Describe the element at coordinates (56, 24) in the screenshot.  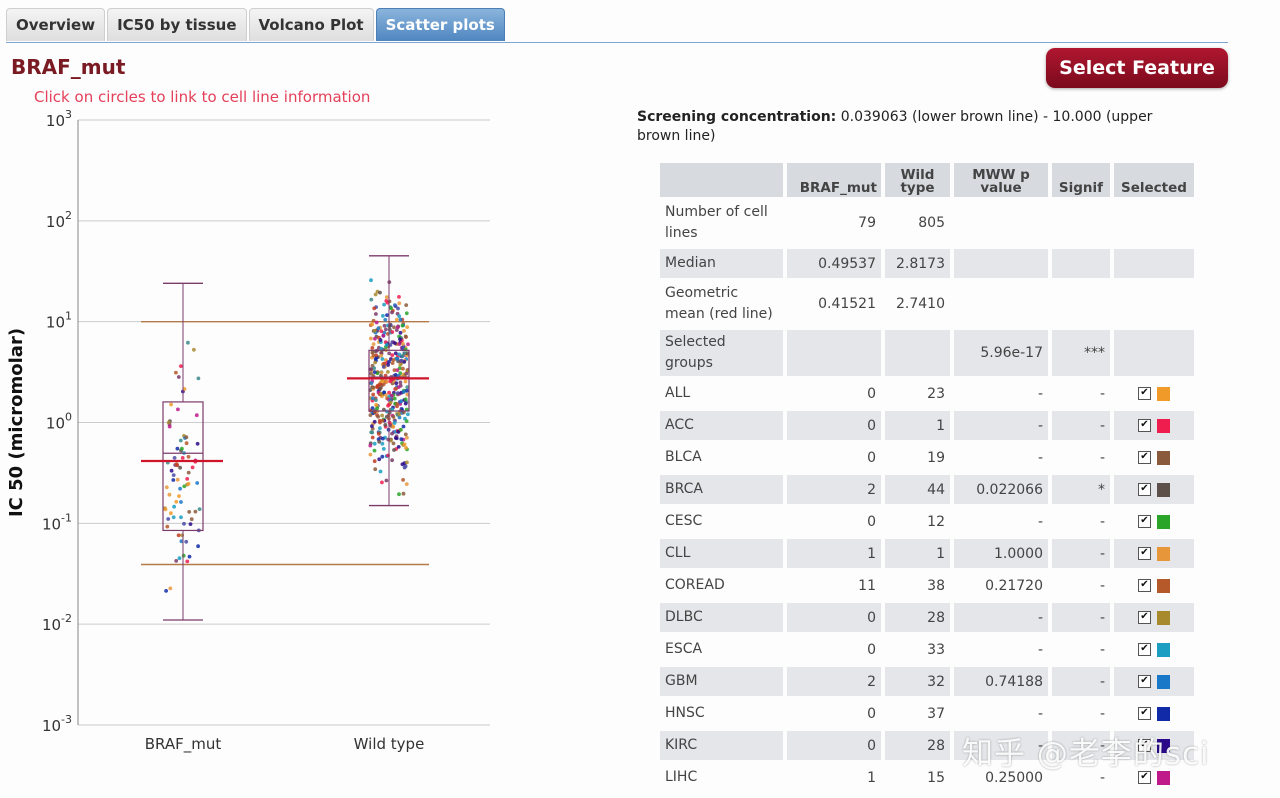
I see `tab-overview: Overview` at that location.